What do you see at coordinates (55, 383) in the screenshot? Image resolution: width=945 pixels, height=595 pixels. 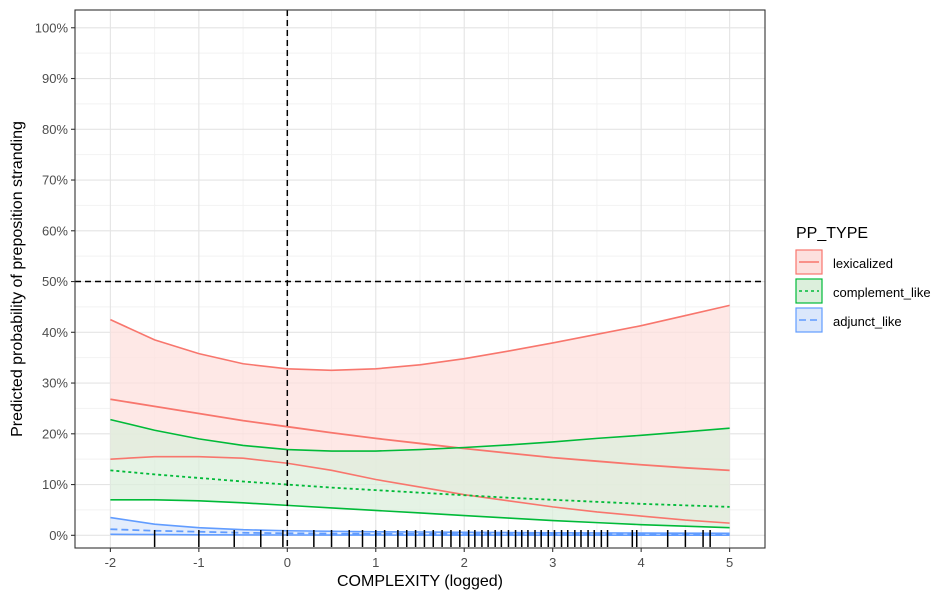 I see `y-tick-label: 30%` at bounding box center [55, 383].